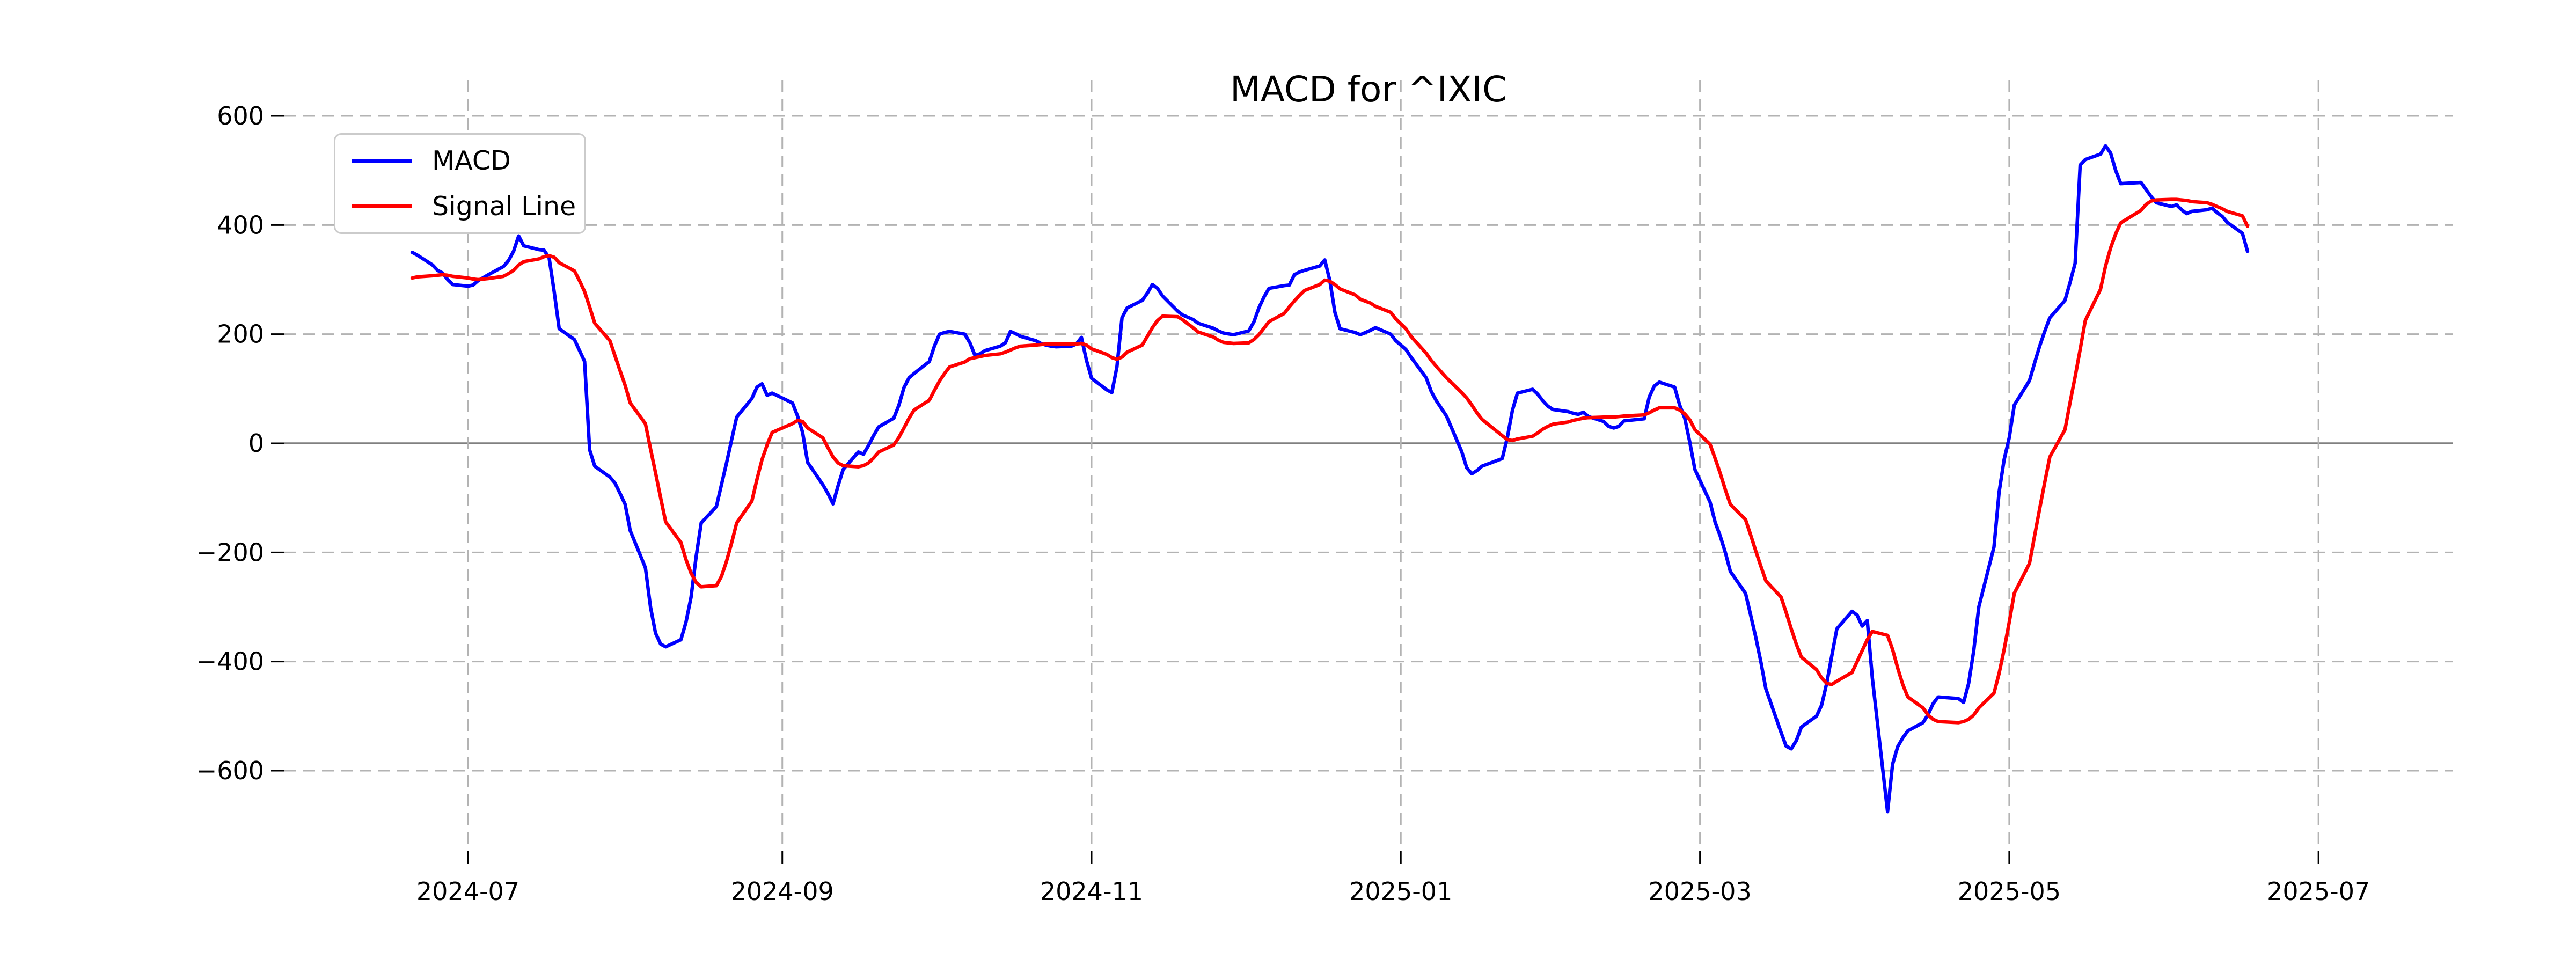 The image size is (2576, 966). Describe the element at coordinates (2318, 891) in the screenshot. I see `x-tick-label: 2025-07` at that location.